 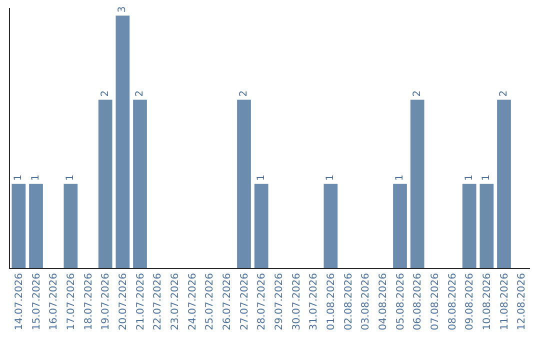 What do you see at coordinates (158, 301) in the screenshot?
I see `x-tick-label: 22.07.2026` at bounding box center [158, 301].